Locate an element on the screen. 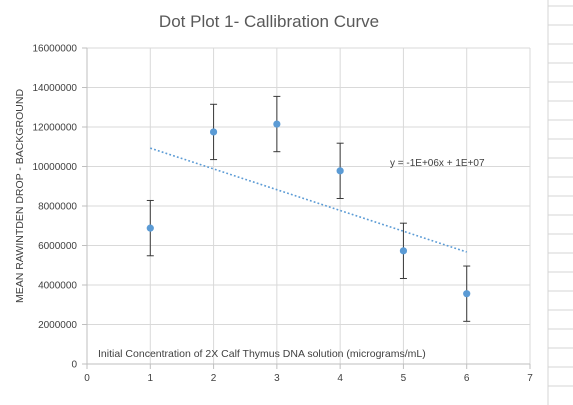 Image resolution: width=573 pixels, height=405 pixels. x-tick-label: 6 is located at coordinates (467, 378).